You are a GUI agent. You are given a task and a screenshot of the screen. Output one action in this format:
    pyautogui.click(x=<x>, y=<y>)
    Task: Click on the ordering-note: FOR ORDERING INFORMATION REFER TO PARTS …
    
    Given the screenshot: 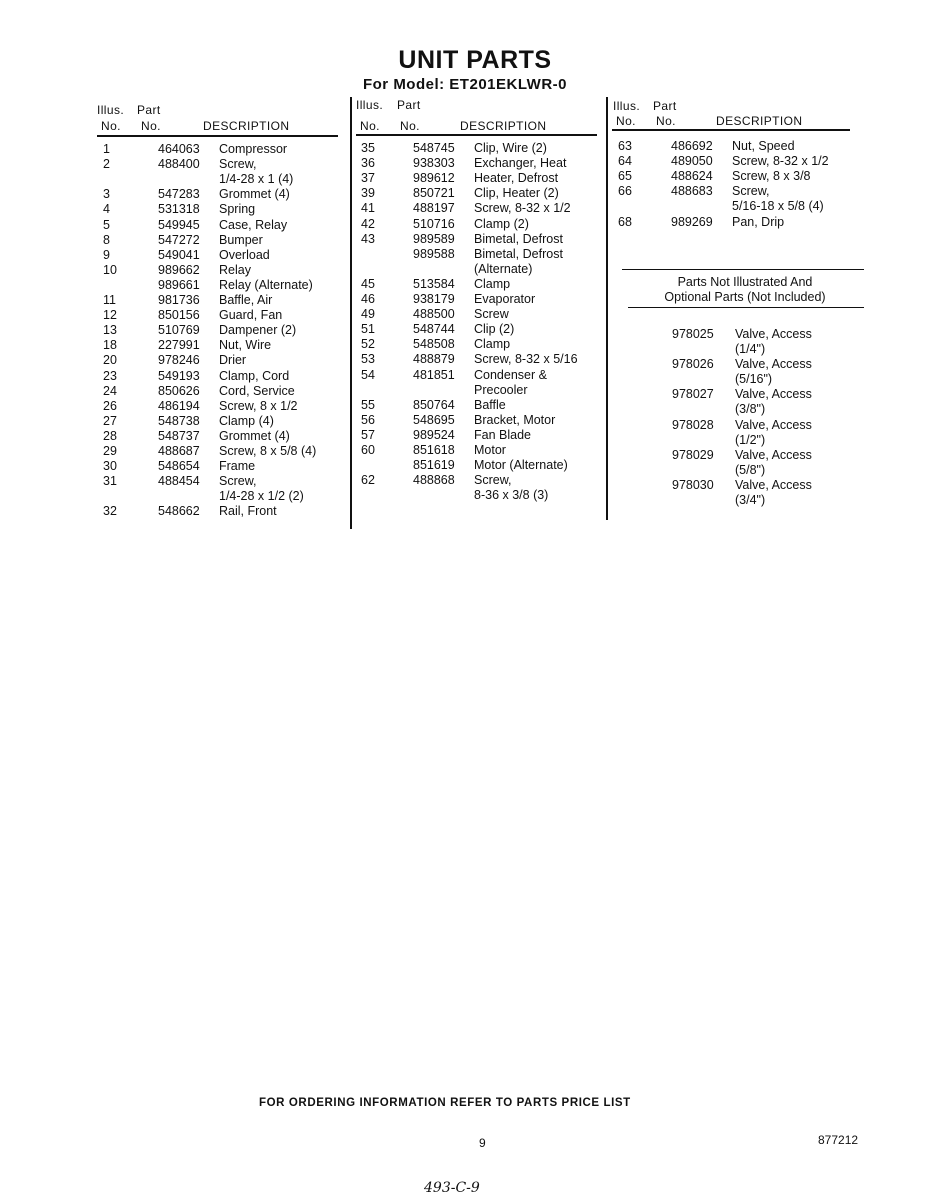 What is the action you would take?
    pyautogui.click(x=445, y=1103)
    